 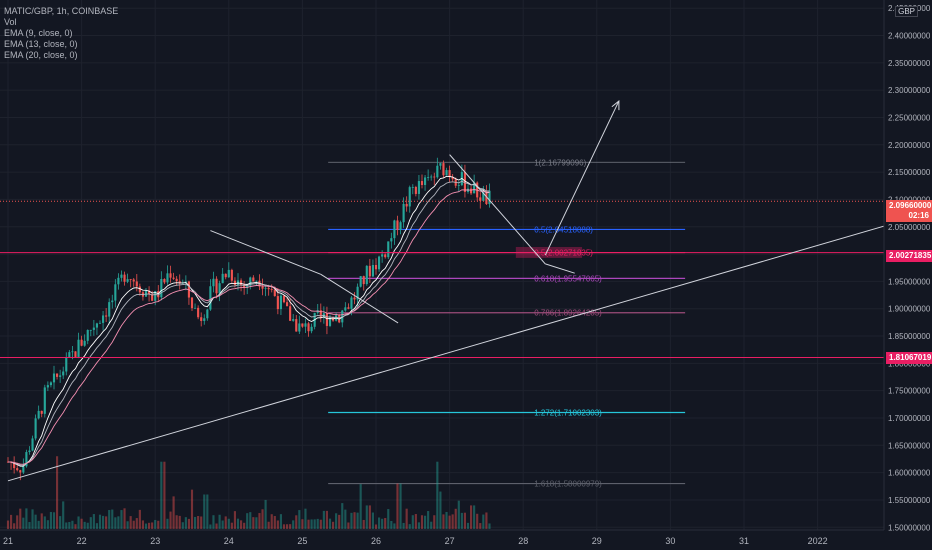 What do you see at coordinates (906, 11) in the screenshot?
I see `currency-label: GBP` at bounding box center [906, 11].